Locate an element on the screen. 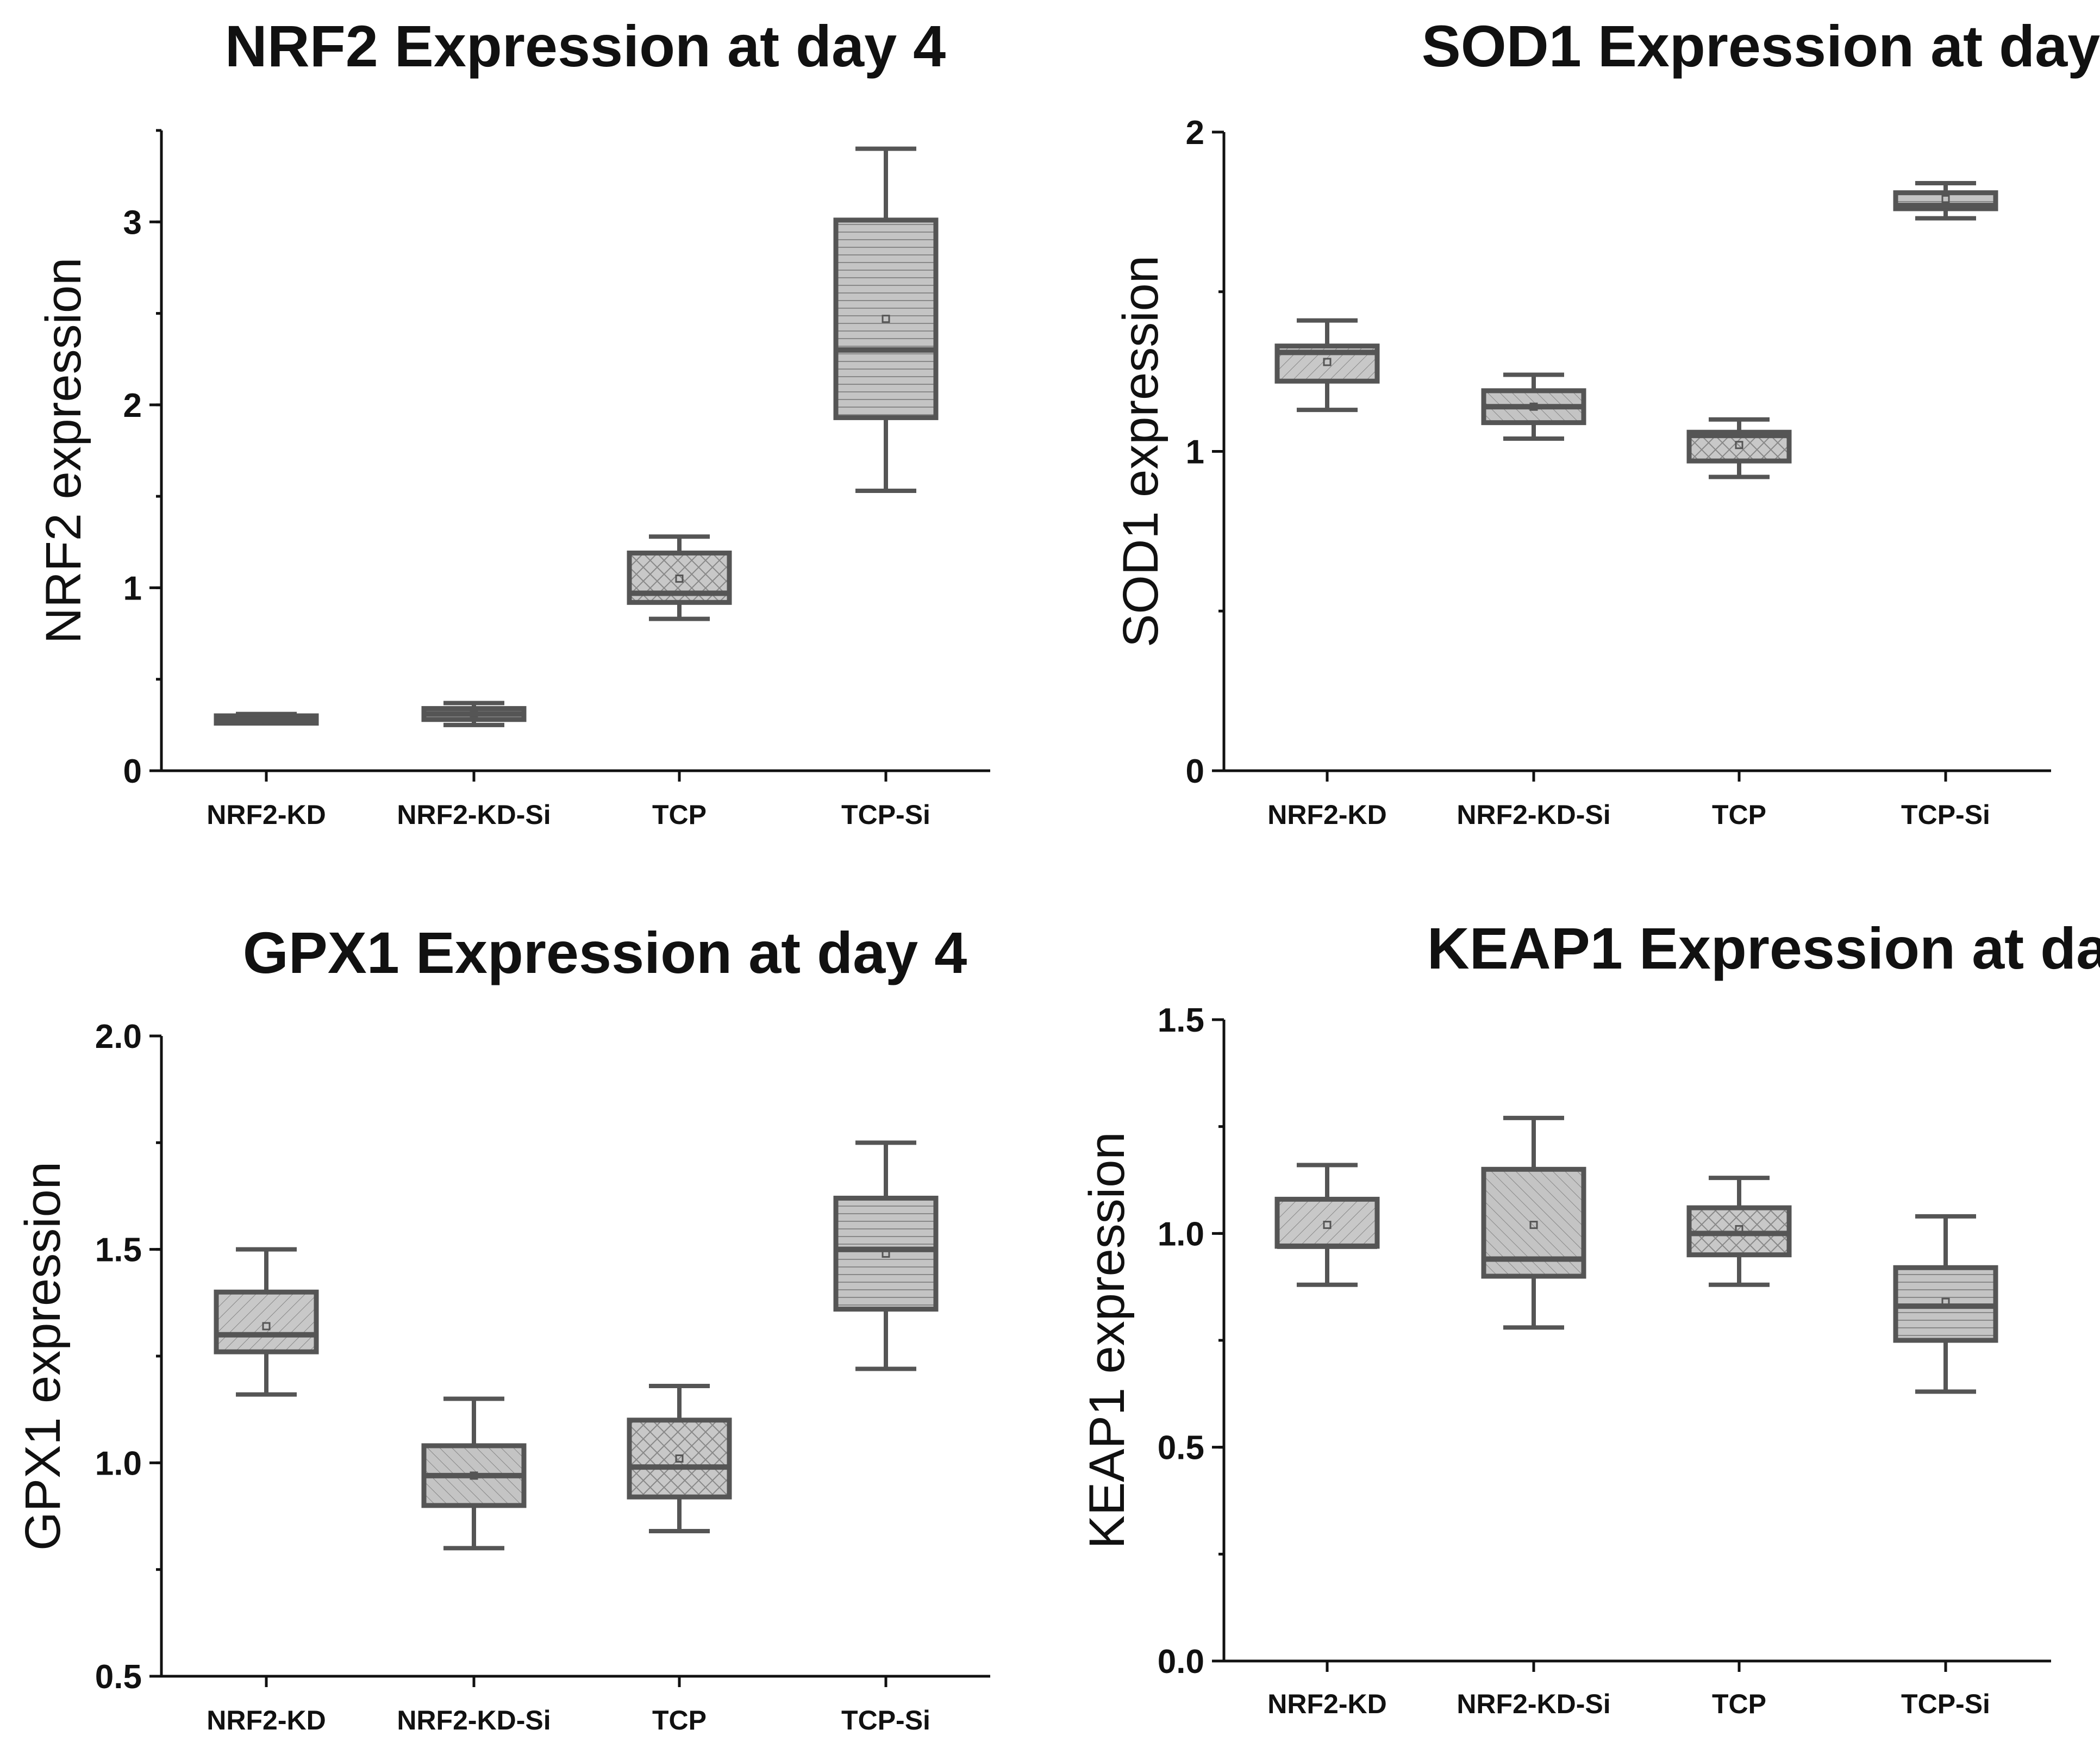  chart-title: KEAP1 Expression at day 4 is located at coordinates (1763, 948).